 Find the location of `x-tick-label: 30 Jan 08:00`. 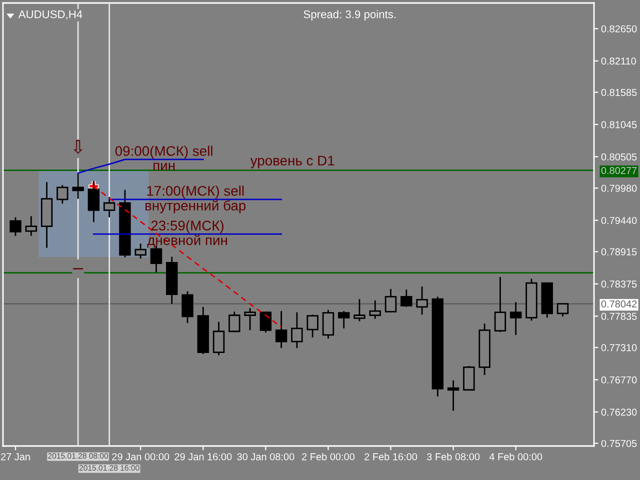

x-tick-label: 30 Jan 08:00 is located at coordinates (265, 456).